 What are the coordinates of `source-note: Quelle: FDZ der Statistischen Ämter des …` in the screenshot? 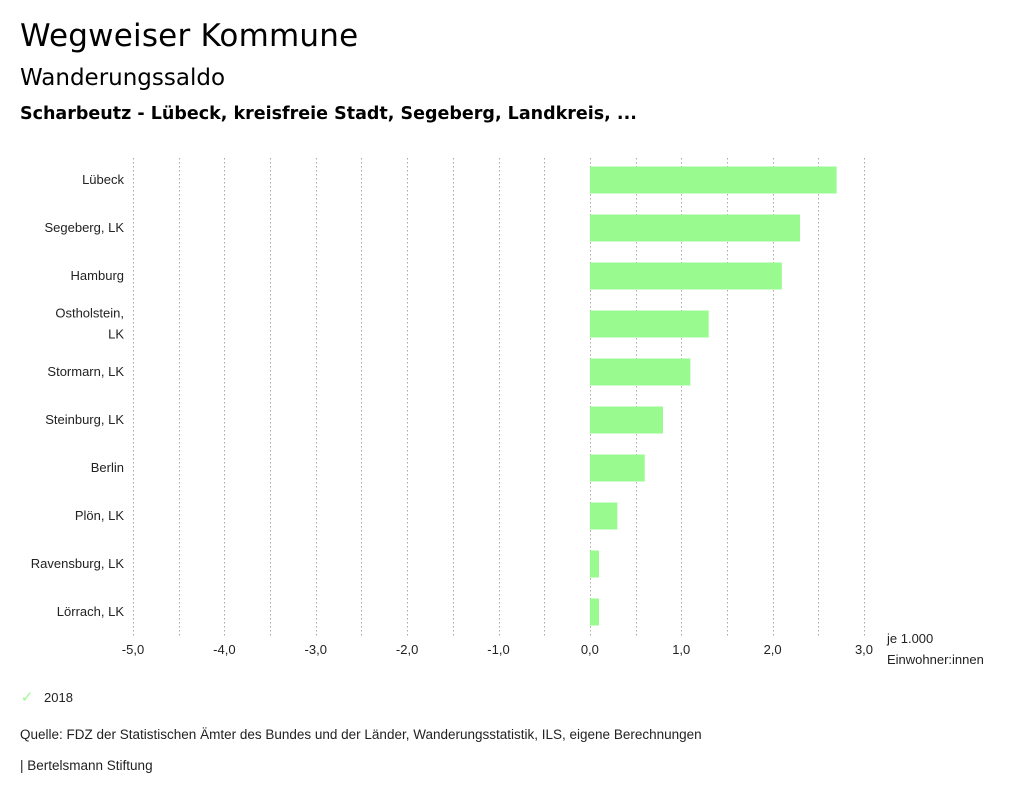 It's located at (361, 734).